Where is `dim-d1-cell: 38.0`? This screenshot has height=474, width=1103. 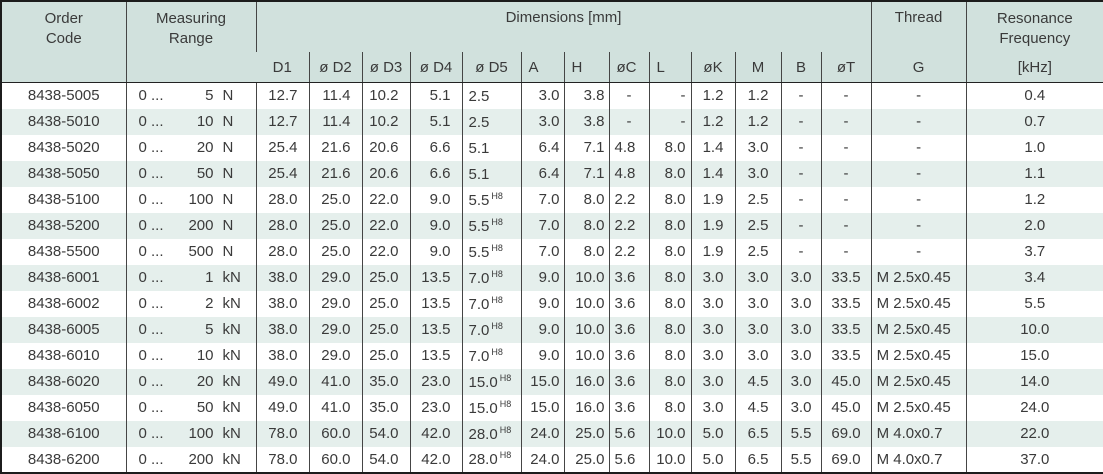
dim-d1-cell: 38.0 is located at coordinates (282, 355).